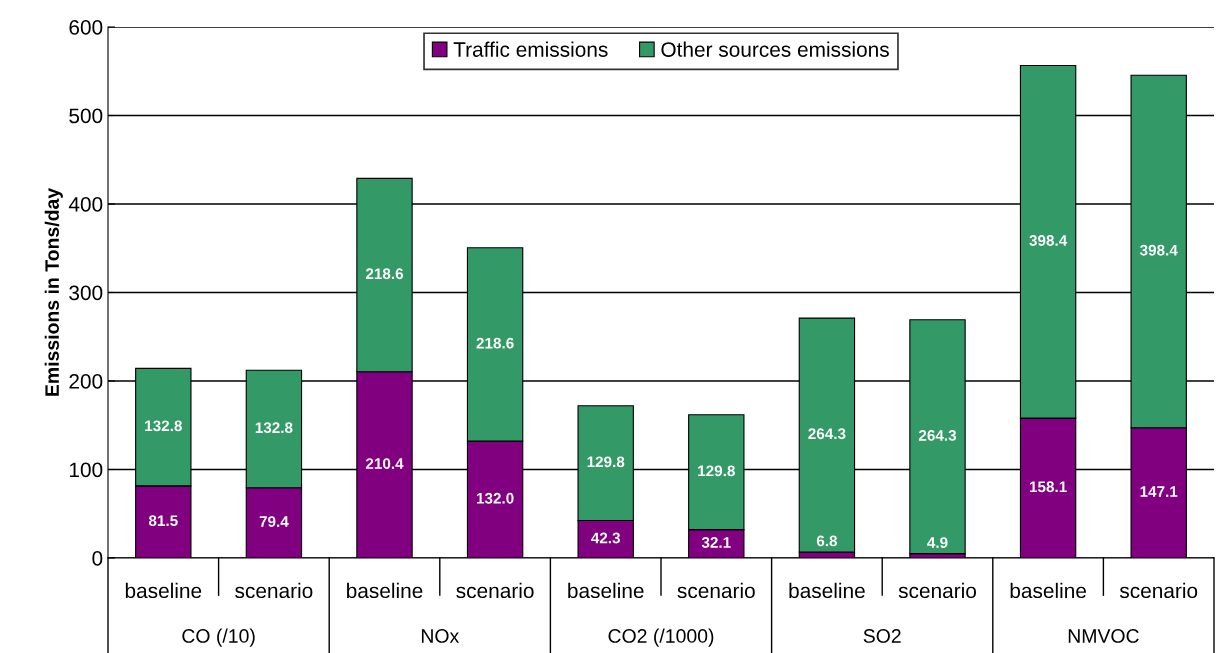  What do you see at coordinates (1159, 491) in the screenshot?
I see `data-label: 147.1` at bounding box center [1159, 491].